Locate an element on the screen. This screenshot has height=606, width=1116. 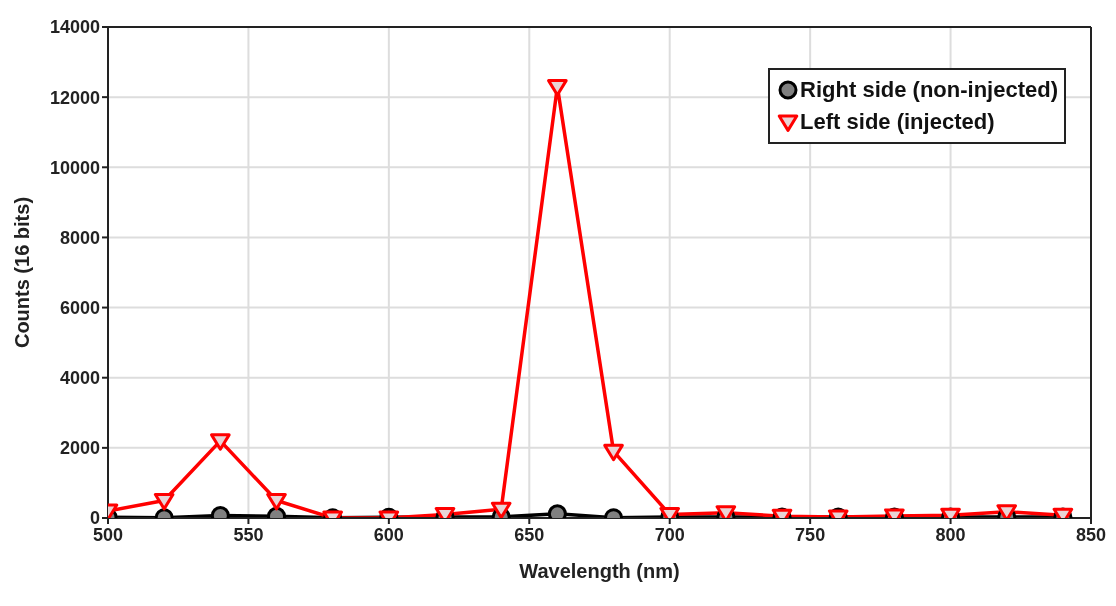
y-tick-label: 14000 is located at coordinates (74, 27).